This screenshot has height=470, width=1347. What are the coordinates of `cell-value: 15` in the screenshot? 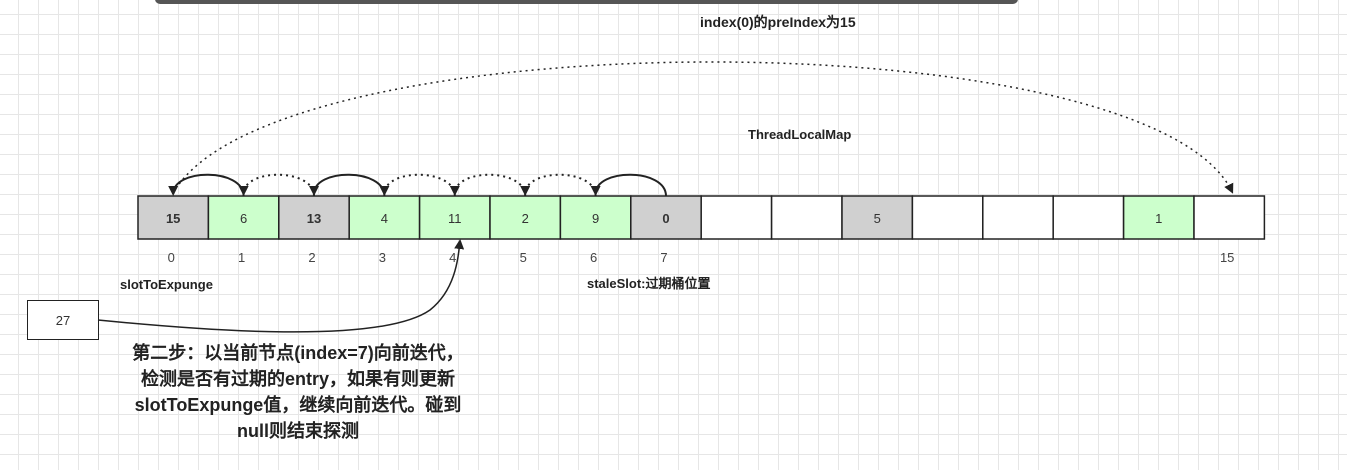 It's located at (173, 218).